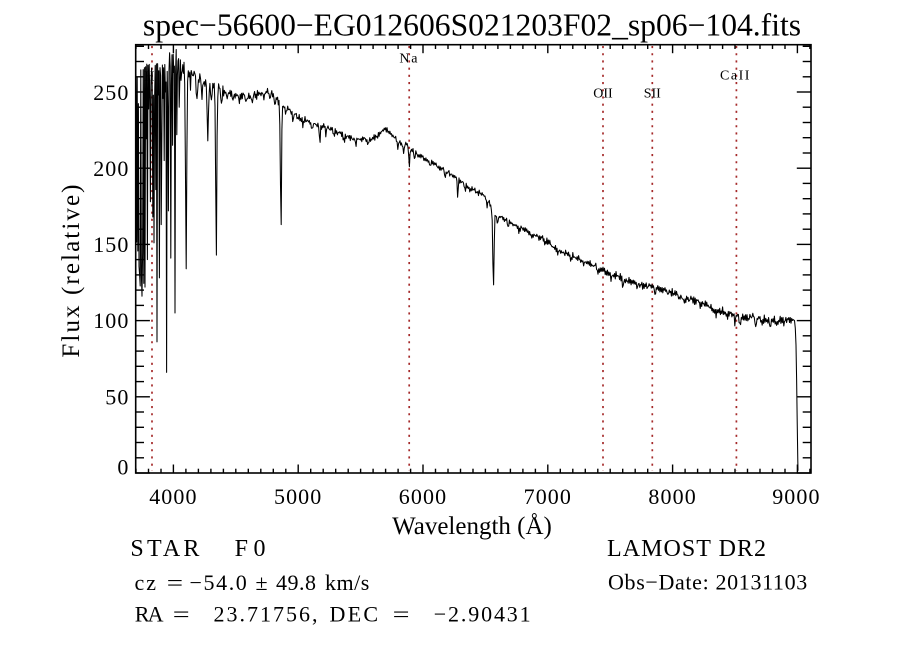 The image size is (900, 650). Describe the element at coordinates (347, 582) in the screenshot. I see `svg-text: km/s` at that location.